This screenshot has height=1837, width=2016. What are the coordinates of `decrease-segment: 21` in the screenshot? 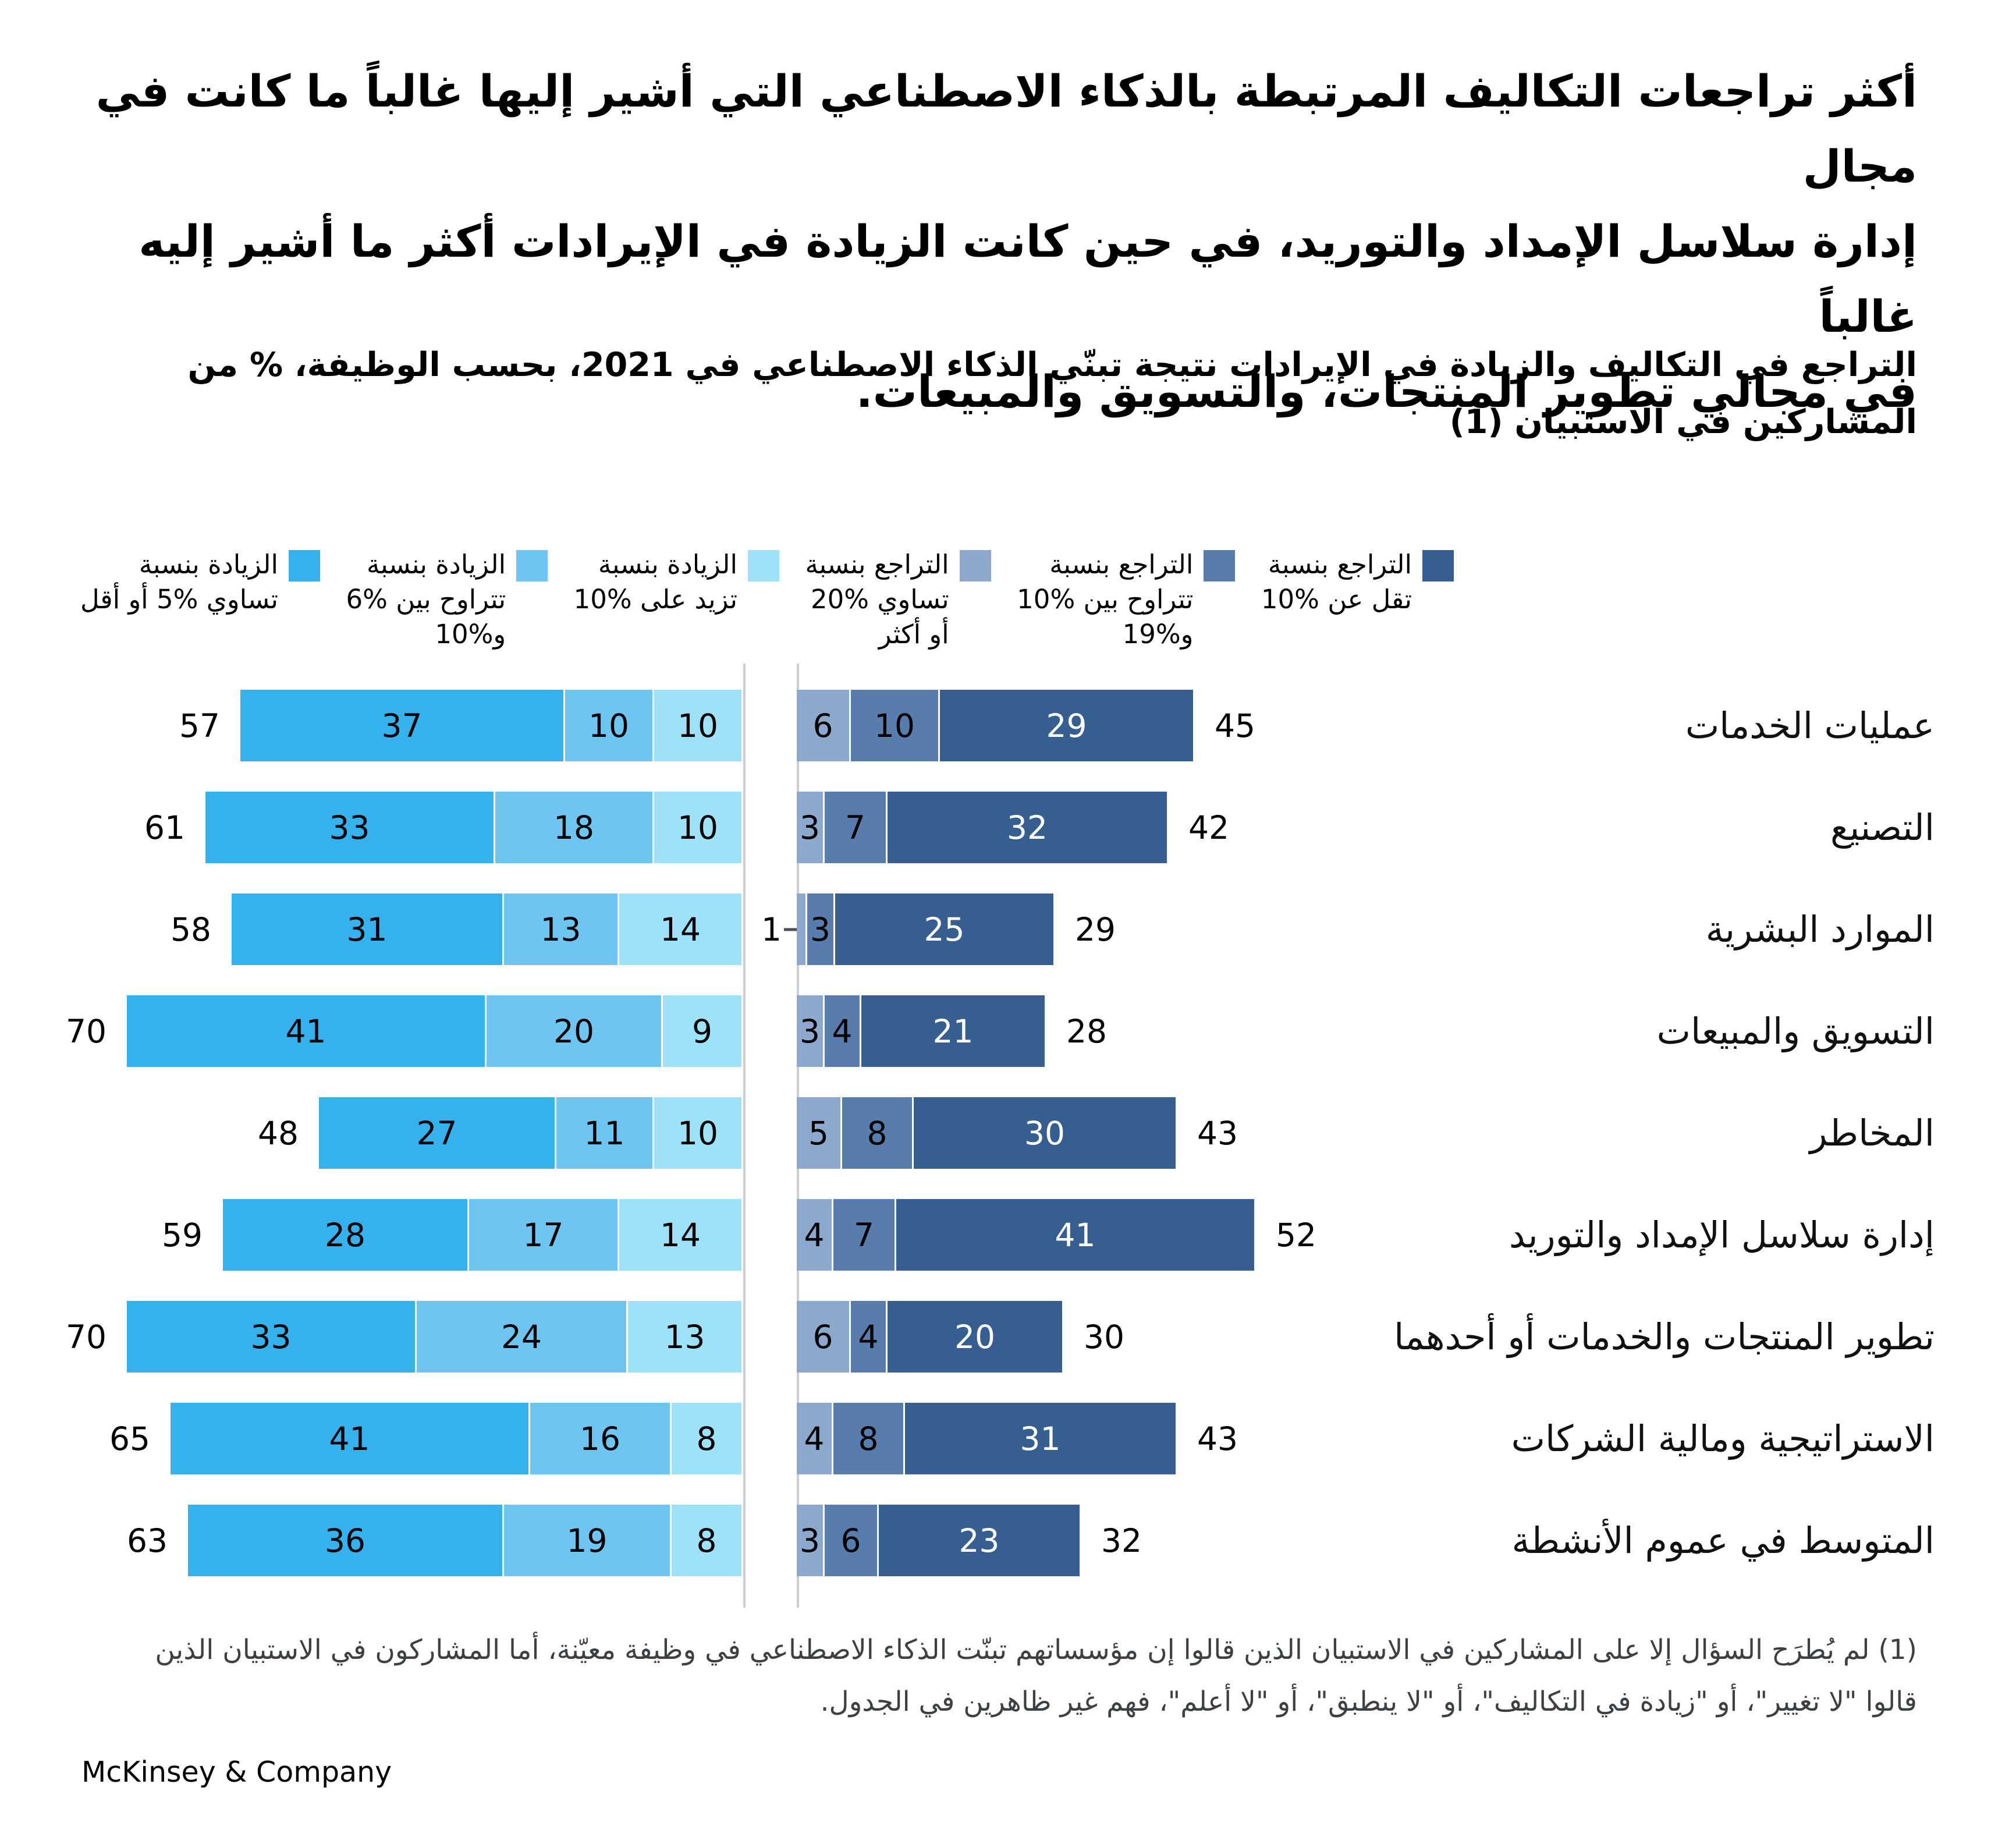 It's located at (953, 1031).